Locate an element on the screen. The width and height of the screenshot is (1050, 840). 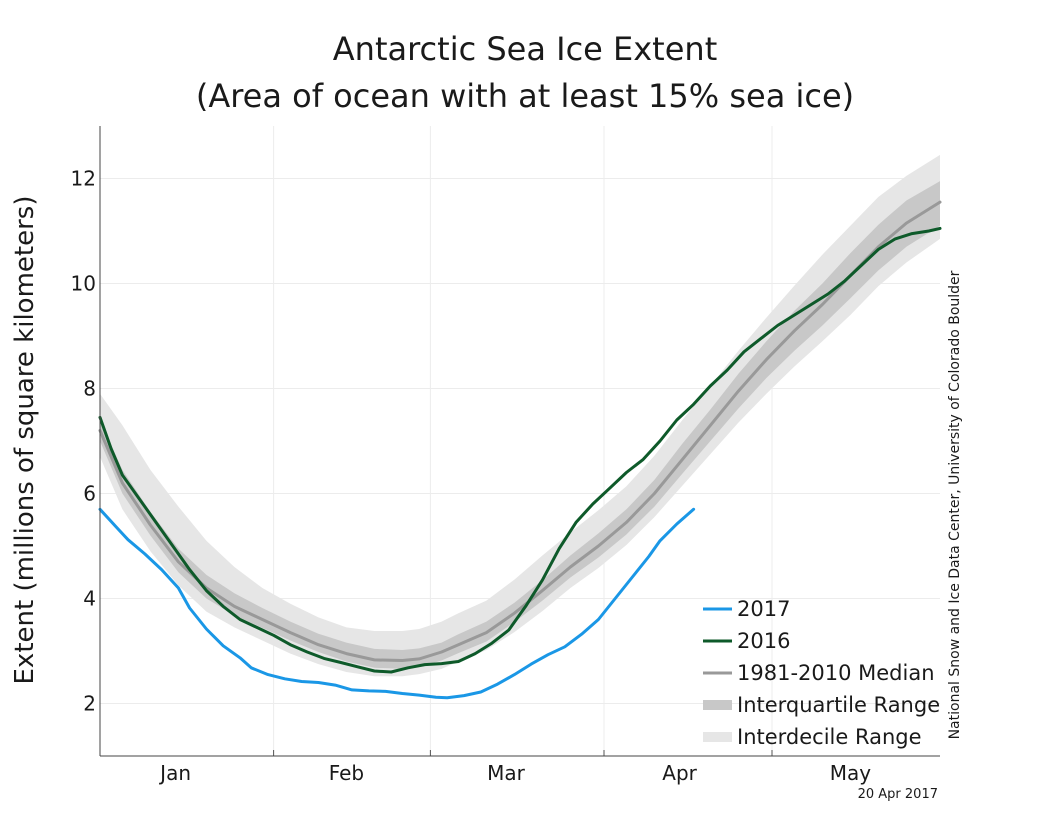
legend-label: 1981-2010 Median is located at coordinates (836, 673).